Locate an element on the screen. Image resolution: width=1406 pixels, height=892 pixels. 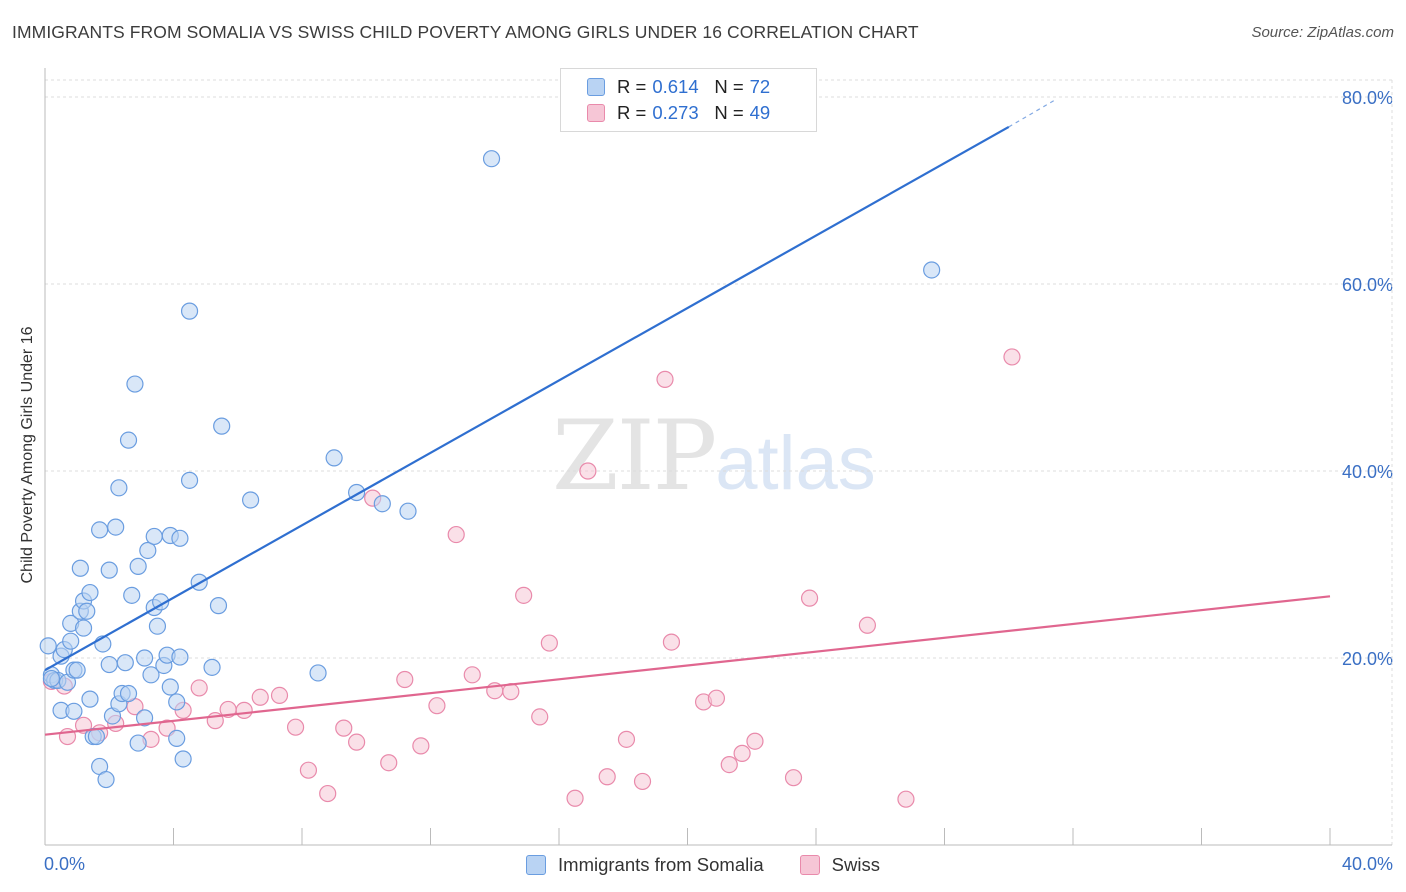
x-tick-label: 0.0% is located at coordinates (64, 864).